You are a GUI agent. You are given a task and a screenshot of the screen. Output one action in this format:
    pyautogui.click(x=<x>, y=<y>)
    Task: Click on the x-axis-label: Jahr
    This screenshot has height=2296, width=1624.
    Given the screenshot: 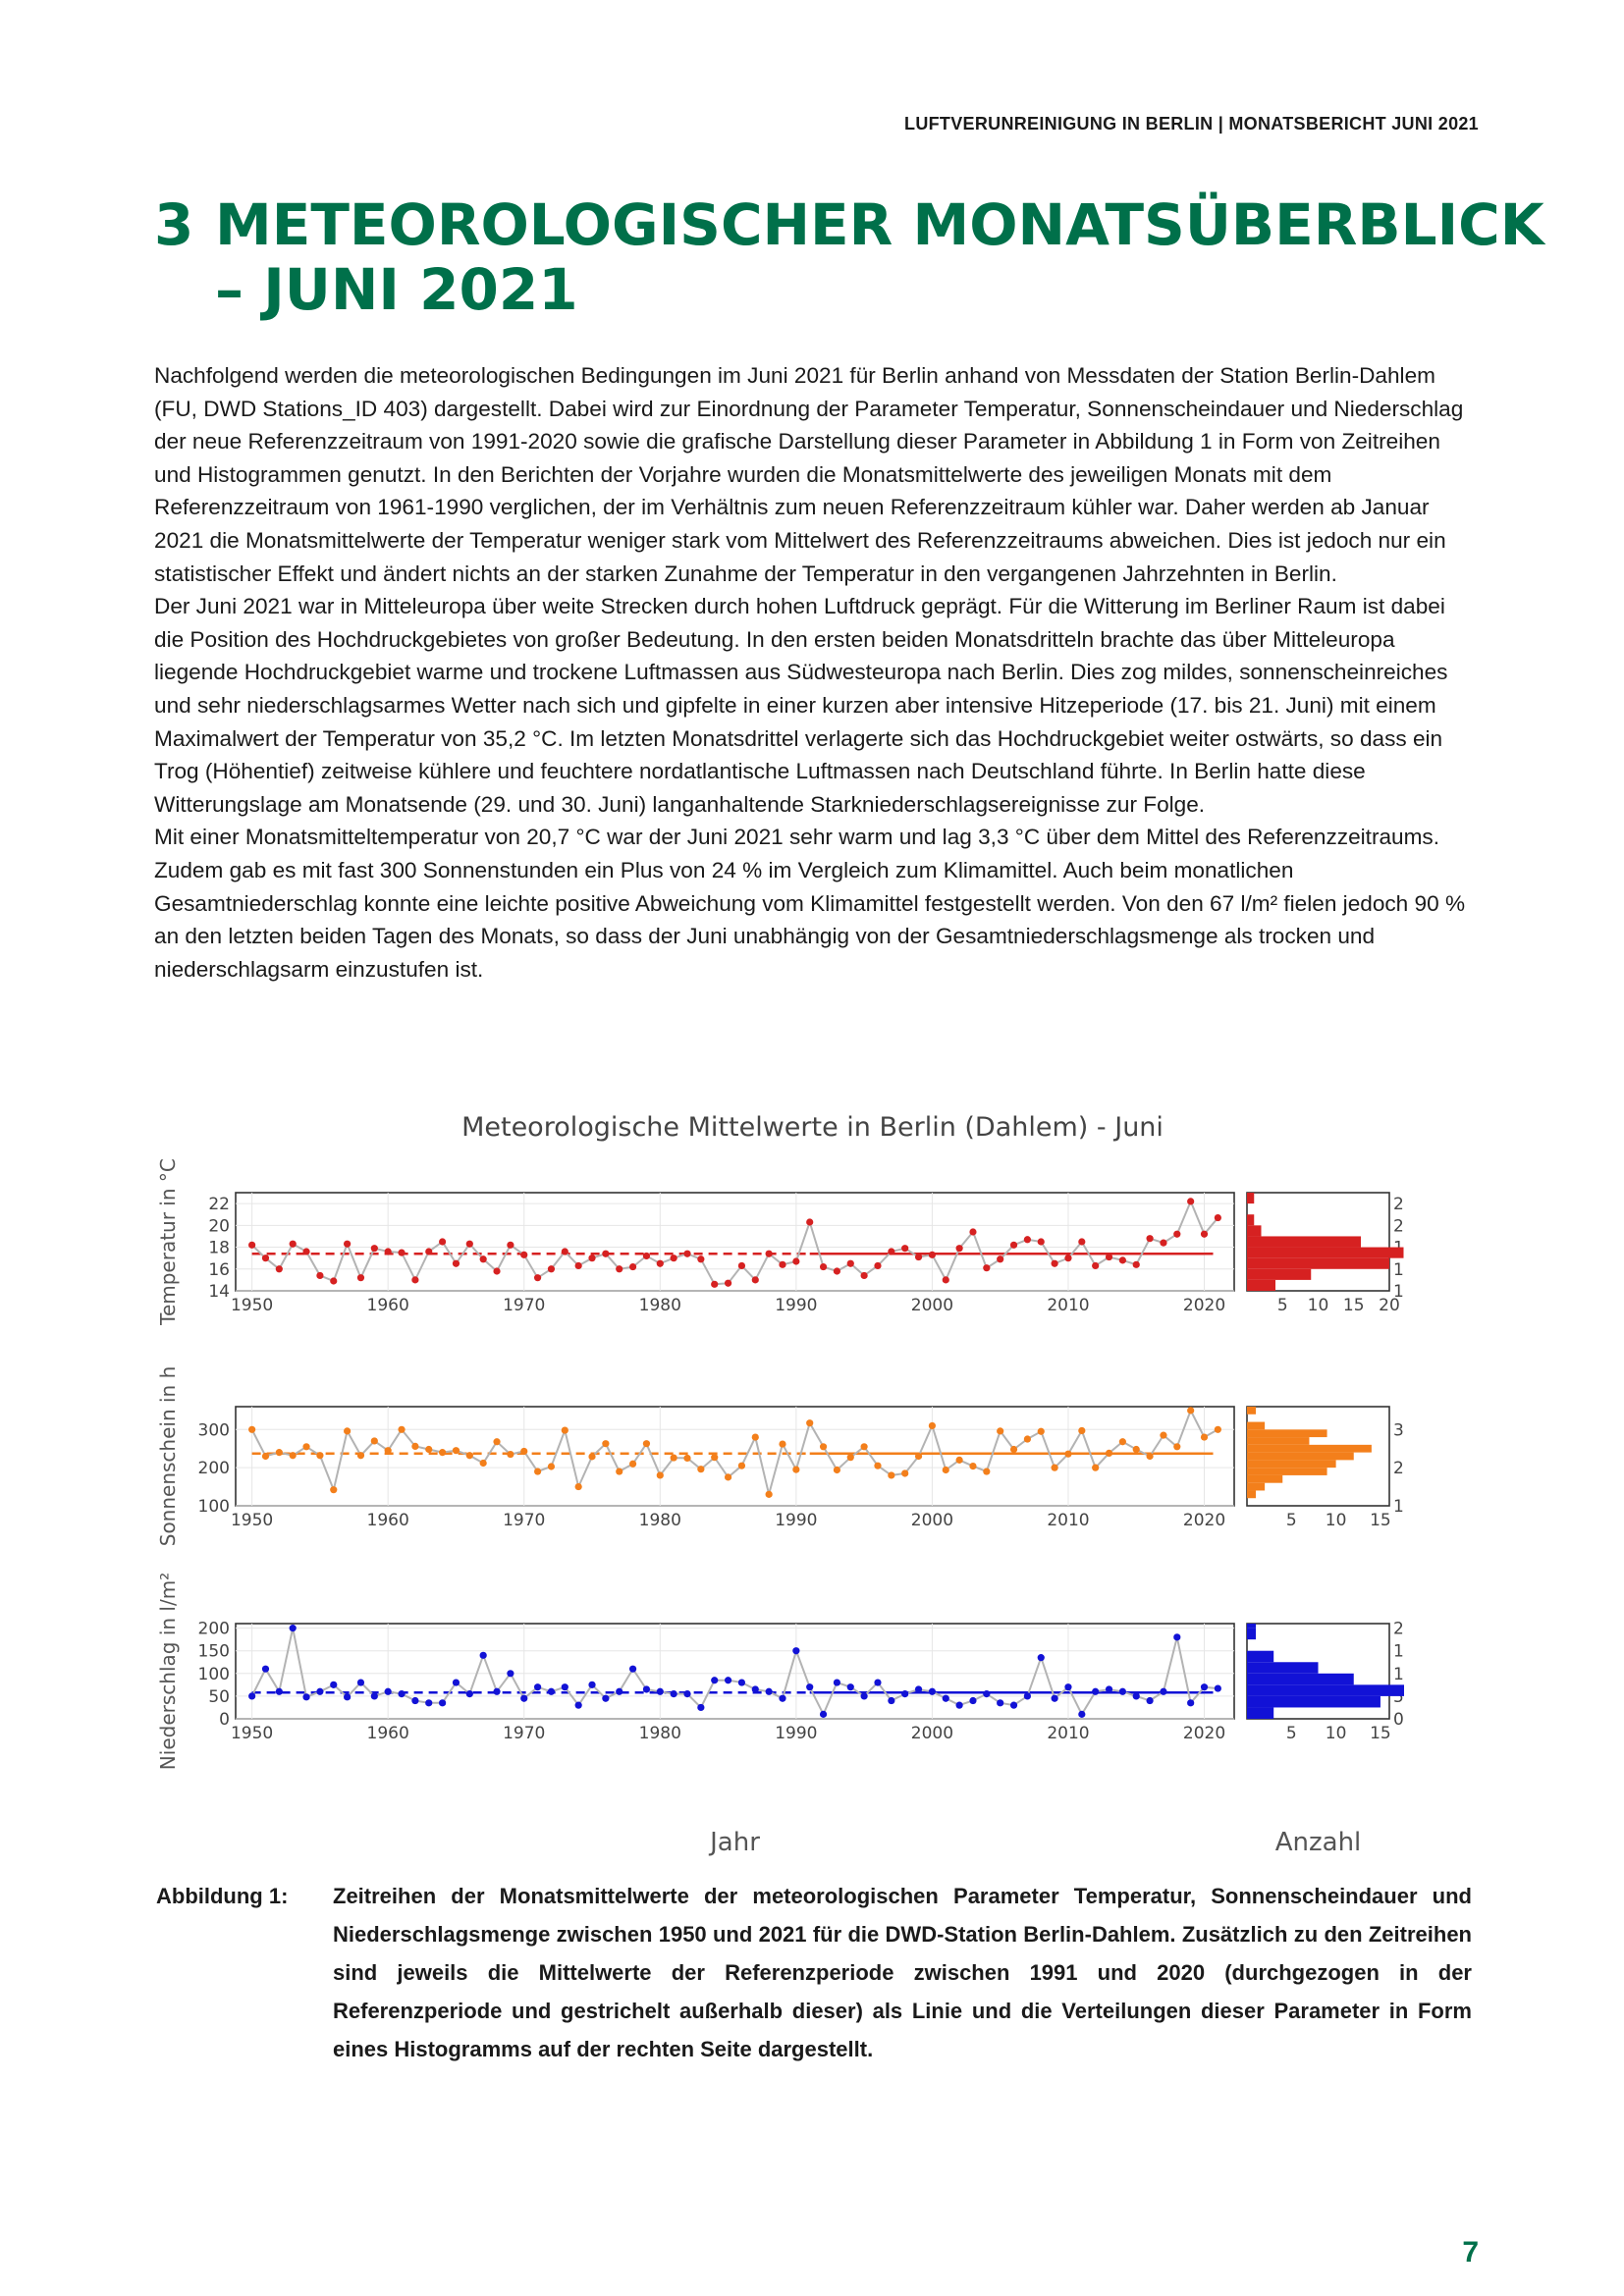 What is the action you would take?
    pyautogui.click(x=734, y=1843)
    